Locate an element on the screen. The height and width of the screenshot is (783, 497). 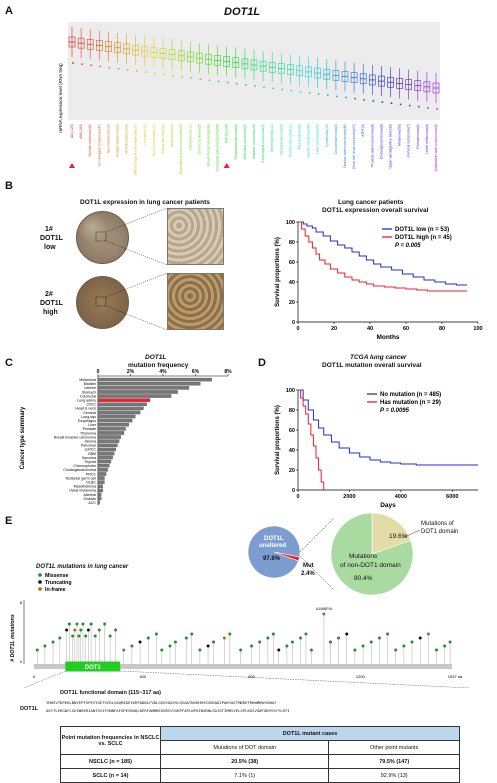
bar-x-tick-label: 0 is located at coordinates (98, 372).